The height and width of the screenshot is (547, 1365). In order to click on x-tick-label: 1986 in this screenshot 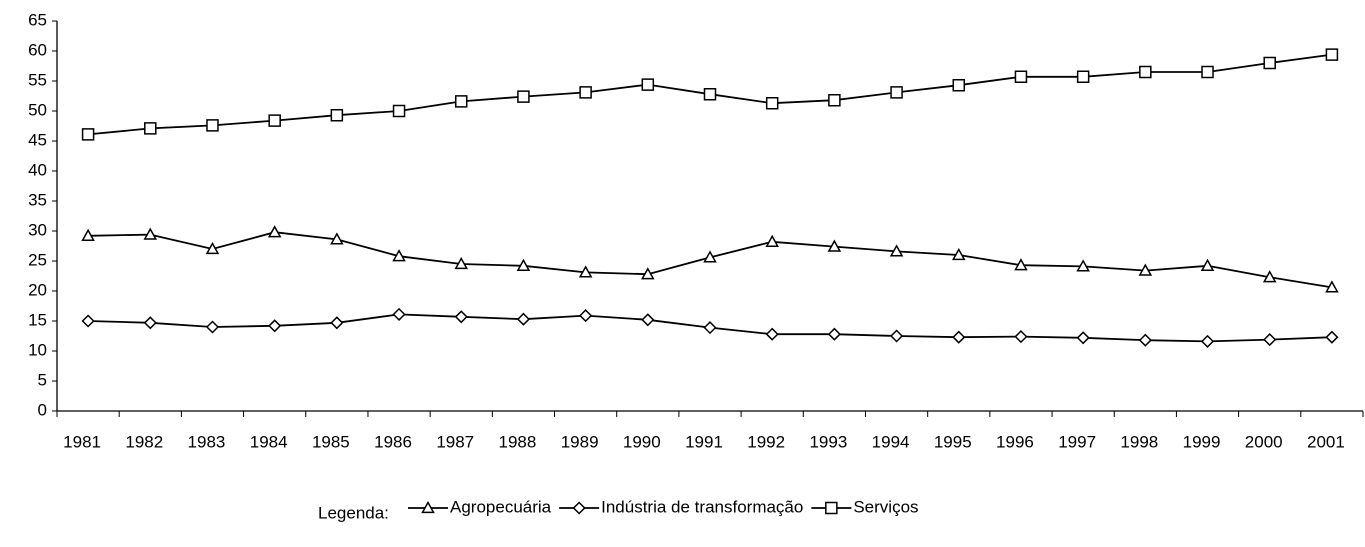, I will do `click(393, 441)`.